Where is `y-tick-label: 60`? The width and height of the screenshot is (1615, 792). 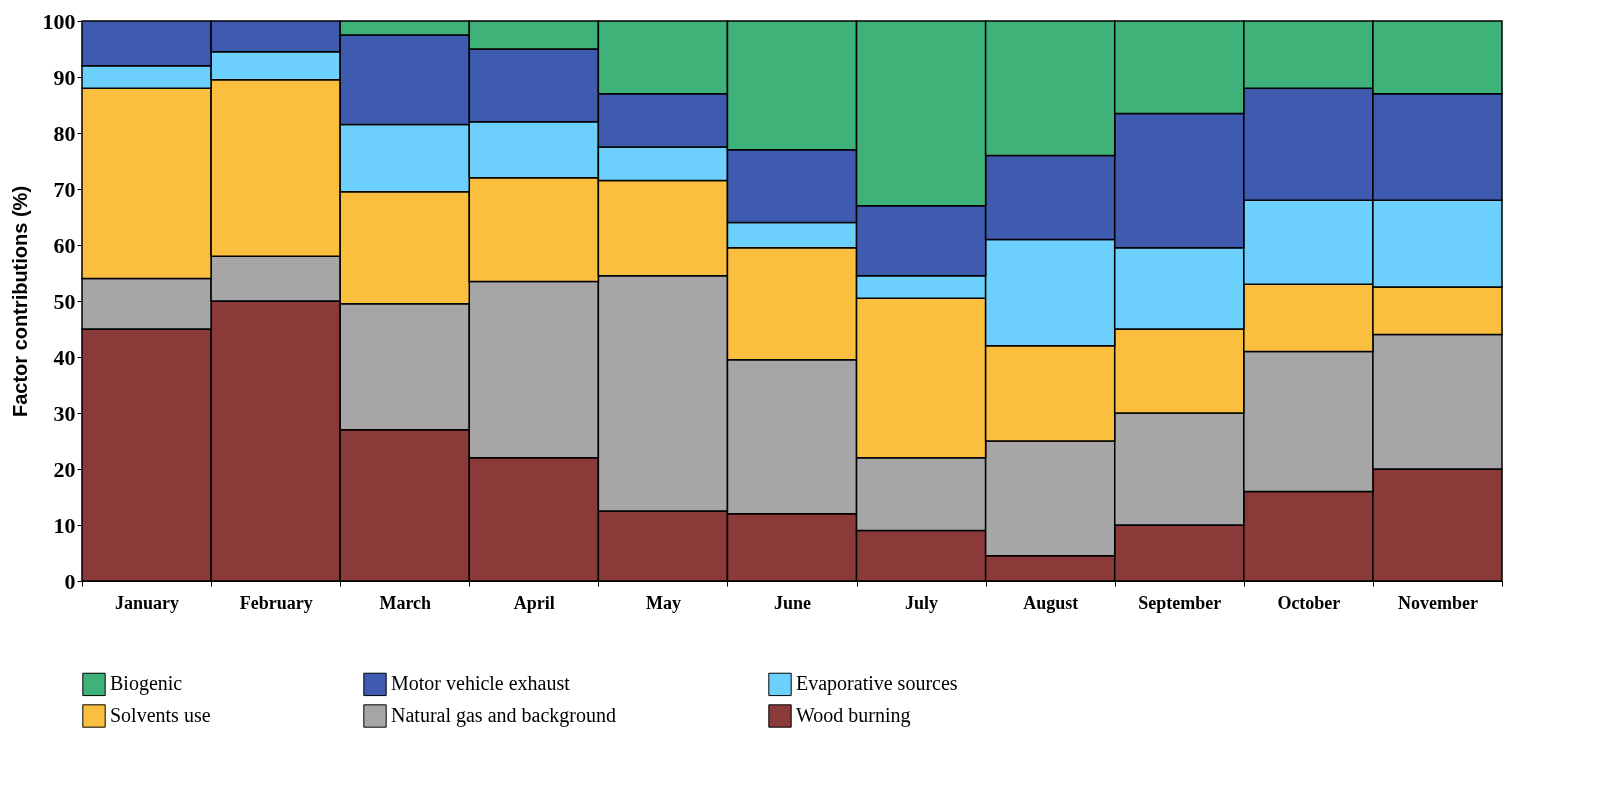 y-tick-label: 60 is located at coordinates (64, 245).